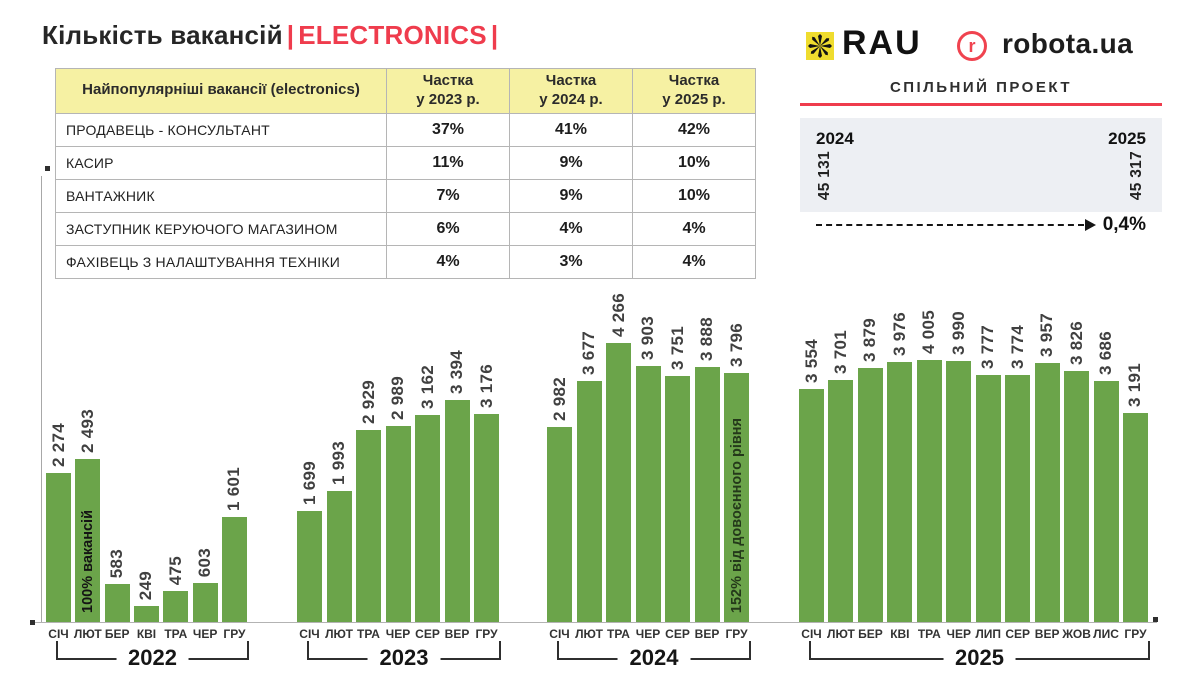 Image resolution: width=1200 pixels, height=675 pixels. I want to click on bar-2022-ГРУ, so click(234, 569).